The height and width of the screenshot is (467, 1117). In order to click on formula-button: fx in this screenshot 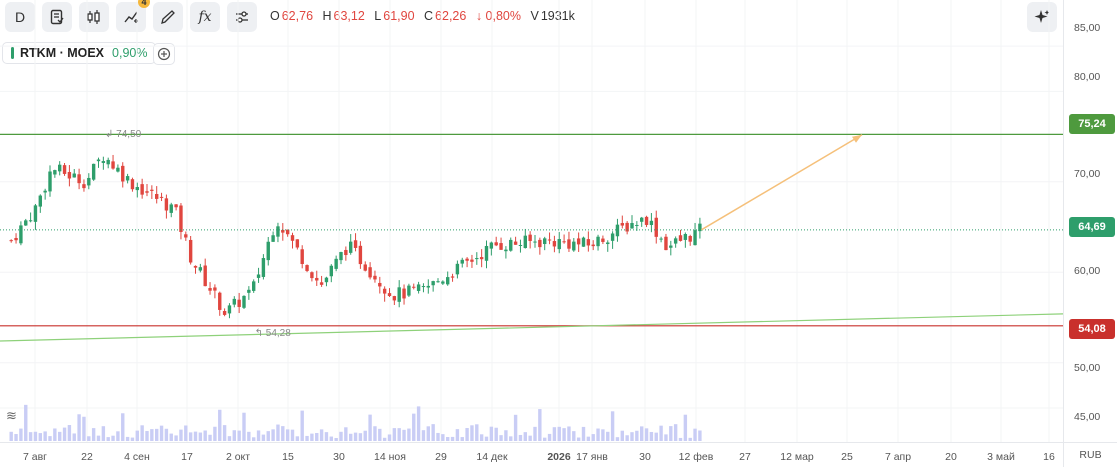, I will do `click(205, 17)`.